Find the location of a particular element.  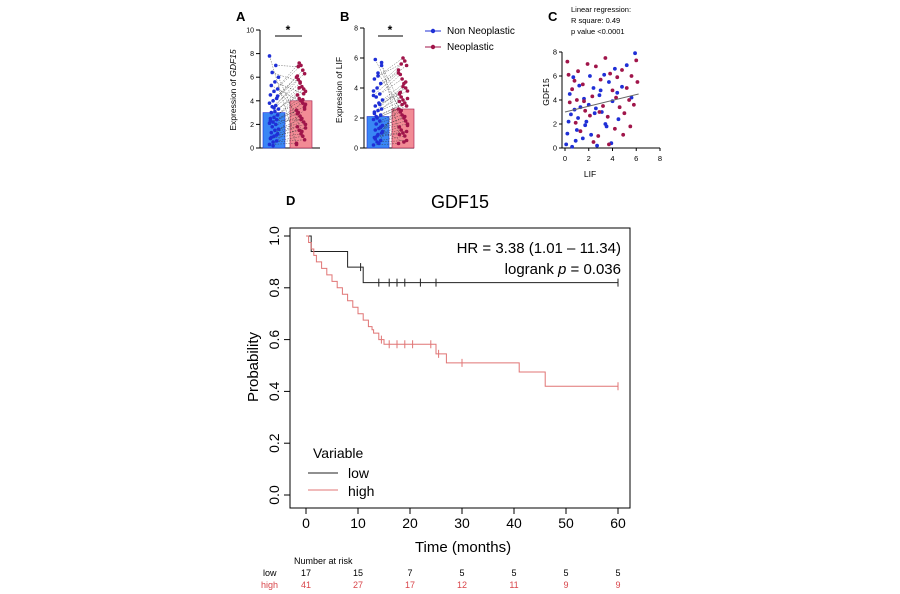

risk-count-high: 41 is located at coordinates (306, 585).